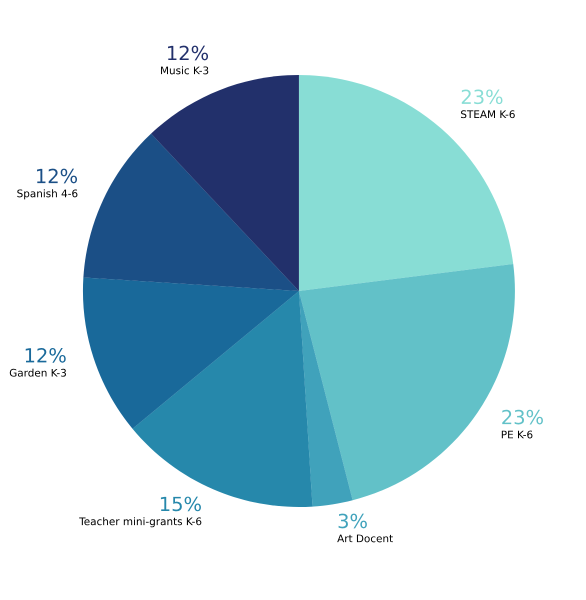 Image resolution: width=586 pixels, height=600 pixels. What do you see at coordinates (180, 504) in the screenshot?
I see `data-label: 15%` at bounding box center [180, 504].